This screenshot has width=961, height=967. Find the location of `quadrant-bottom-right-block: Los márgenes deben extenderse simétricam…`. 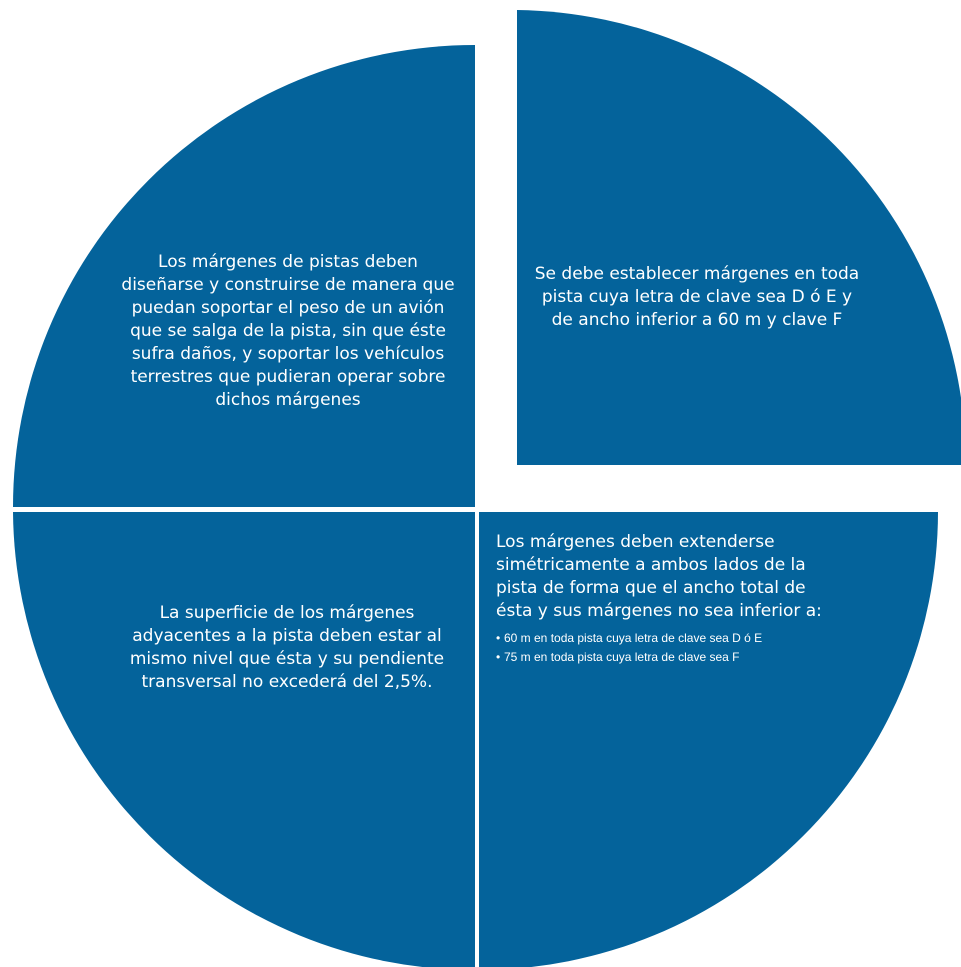

quadrant-bottom-right-block: Los márgenes deben extenderse simétricam… is located at coordinates (661, 600).